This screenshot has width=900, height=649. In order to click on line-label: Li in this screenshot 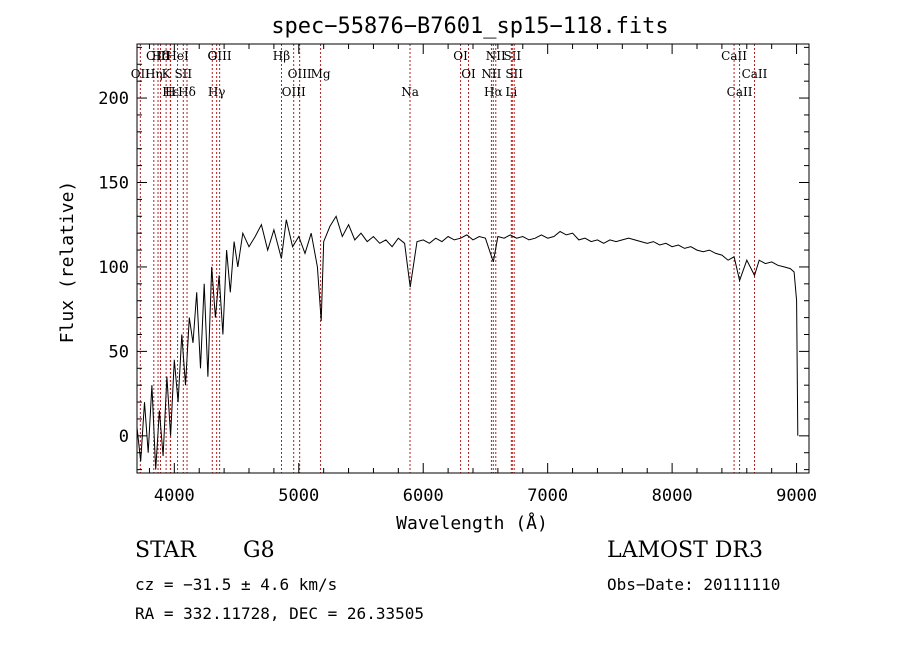, I will do `click(511, 92)`.